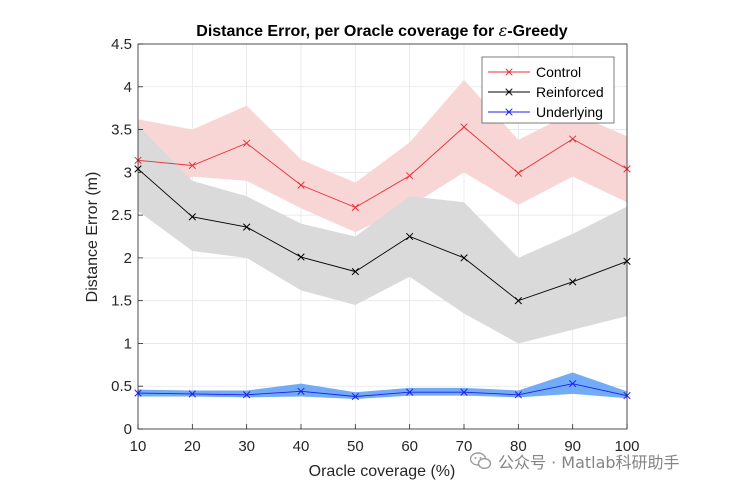 This screenshot has height=489, width=751. Describe the element at coordinates (301, 446) in the screenshot. I see `x-tick-label: 40` at that location.